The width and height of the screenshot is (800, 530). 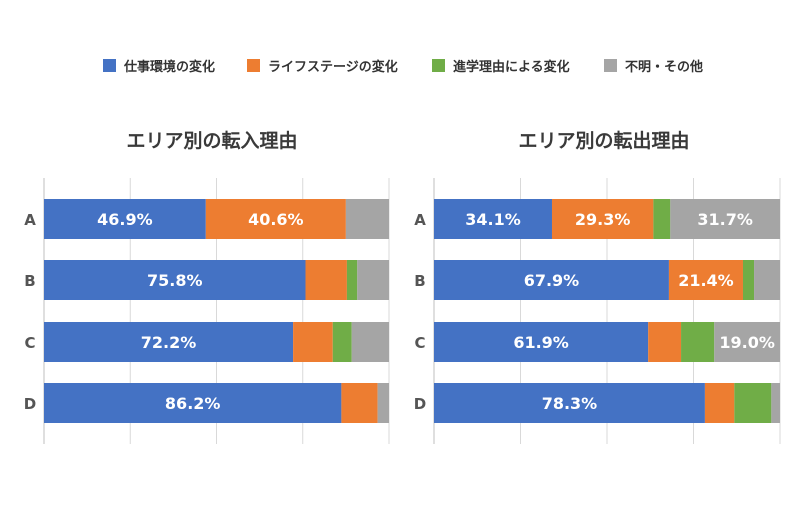 What do you see at coordinates (169, 67) in the screenshot?
I see `legend-label-work: 仕事環境の変化` at bounding box center [169, 67].